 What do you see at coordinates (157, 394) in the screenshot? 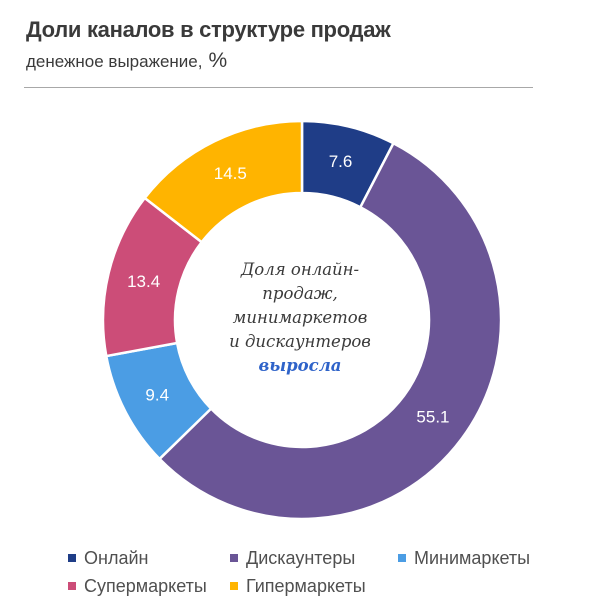
I see `data-label-minimarkets: 9.4` at bounding box center [157, 394].